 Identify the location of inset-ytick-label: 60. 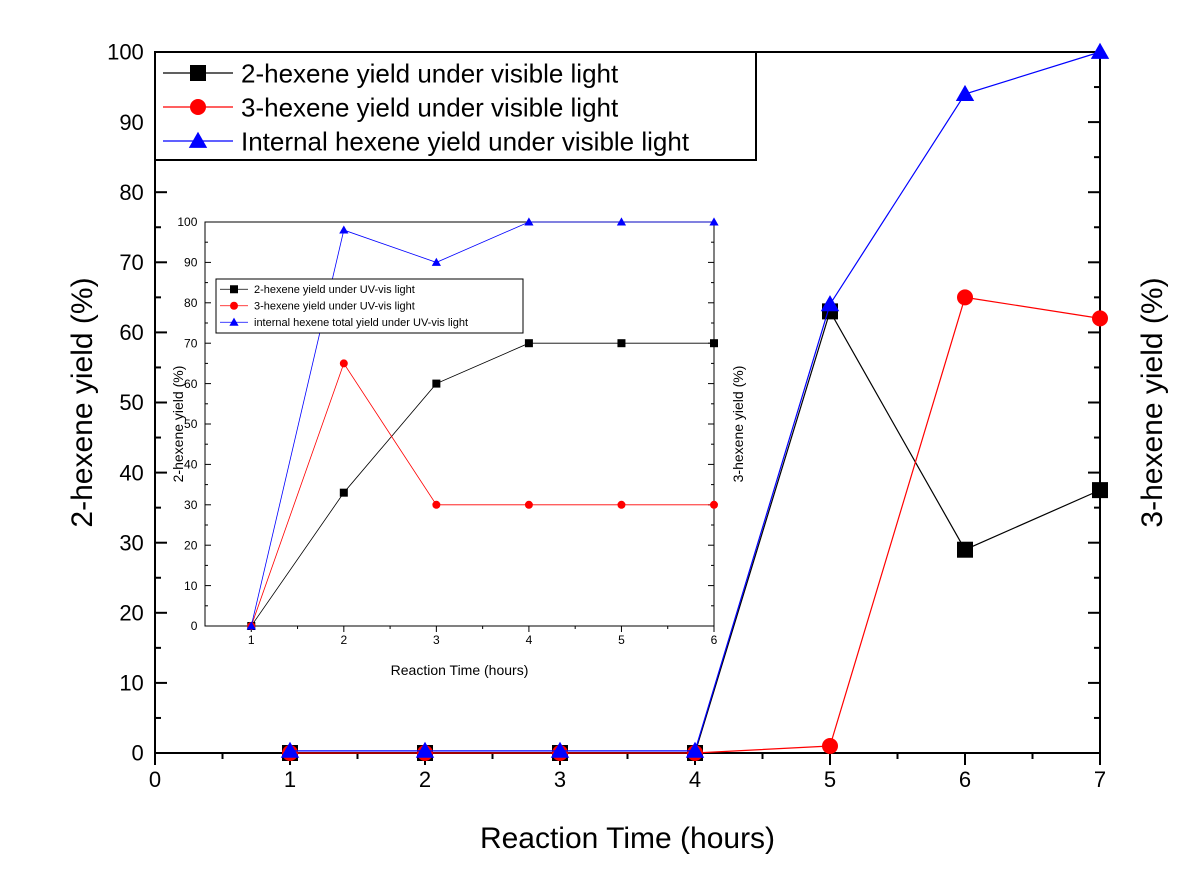
(191, 384).